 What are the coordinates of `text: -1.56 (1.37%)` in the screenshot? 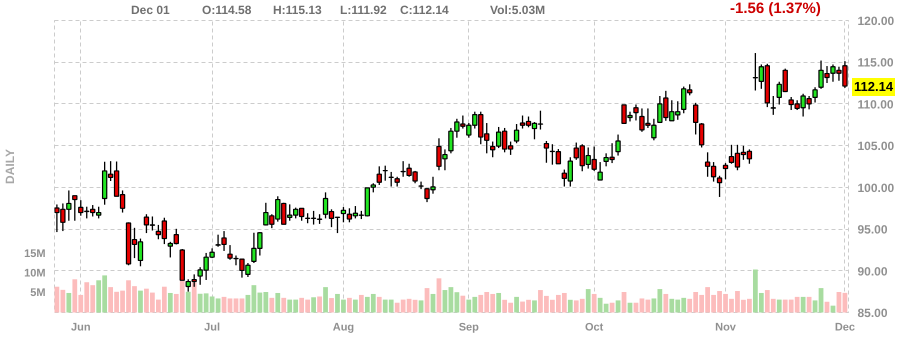 It's located at (775, 8).